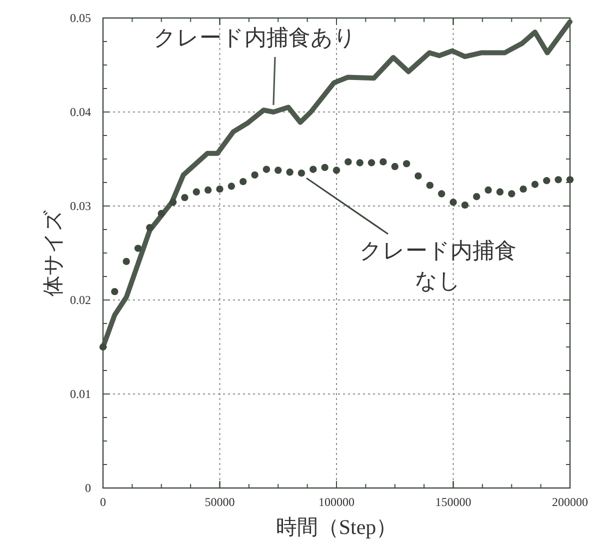 The width and height of the screenshot is (607, 544). Describe the element at coordinates (453, 502) in the screenshot. I see `x-tick-label: 150000` at that location.